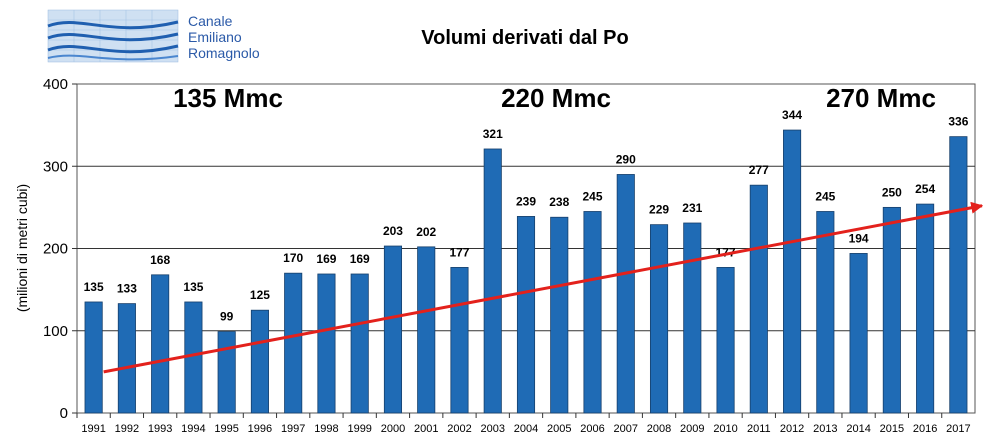  I want to click on x-tick-label-2013: 2013, so click(825, 429).